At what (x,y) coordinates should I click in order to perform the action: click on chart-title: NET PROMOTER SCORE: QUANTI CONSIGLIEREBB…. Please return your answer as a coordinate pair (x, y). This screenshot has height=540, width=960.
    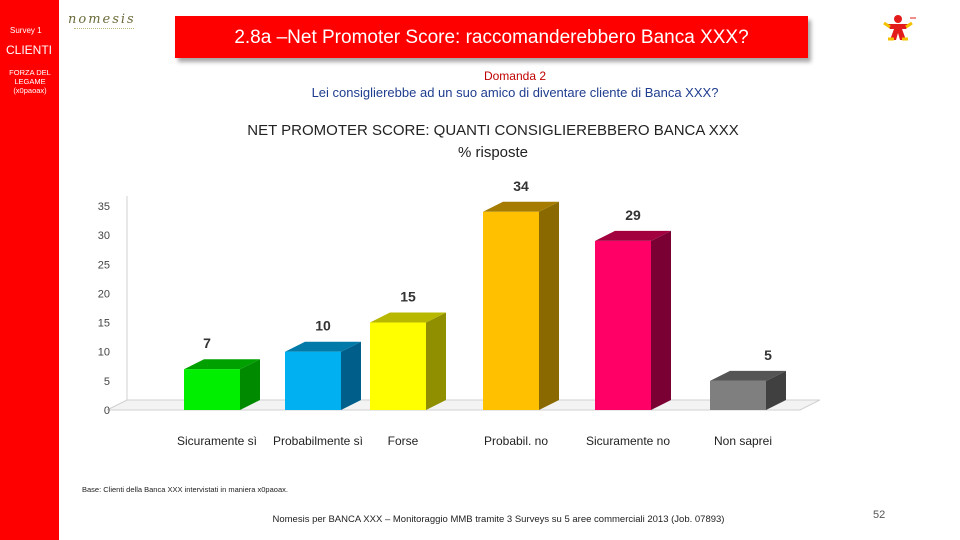
    Looking at the image, I should click on (493, 130).